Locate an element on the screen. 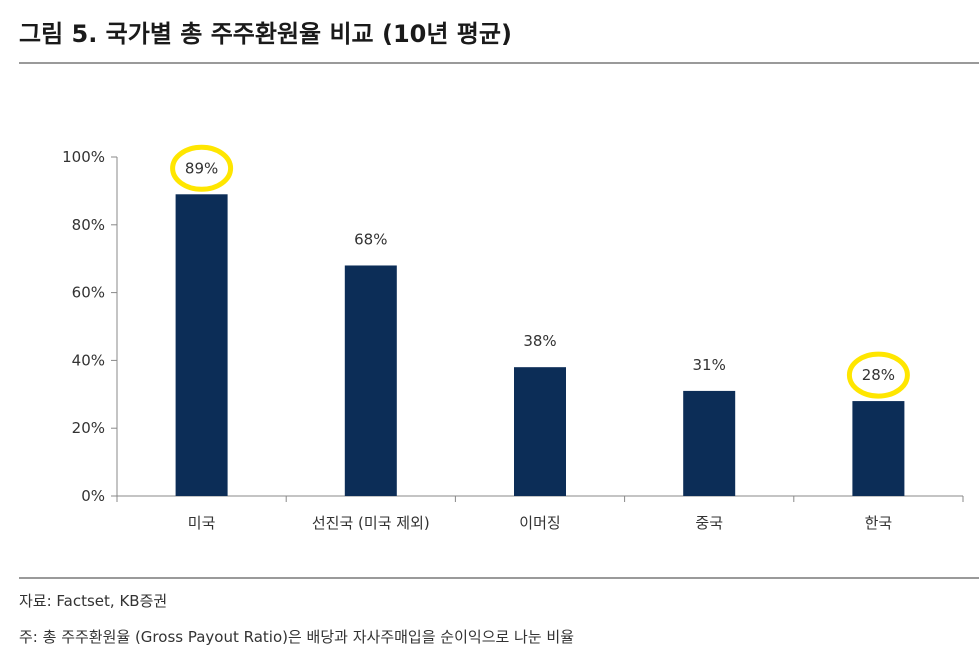  y-tick-label: 0% is located at coordinates (93, 496).